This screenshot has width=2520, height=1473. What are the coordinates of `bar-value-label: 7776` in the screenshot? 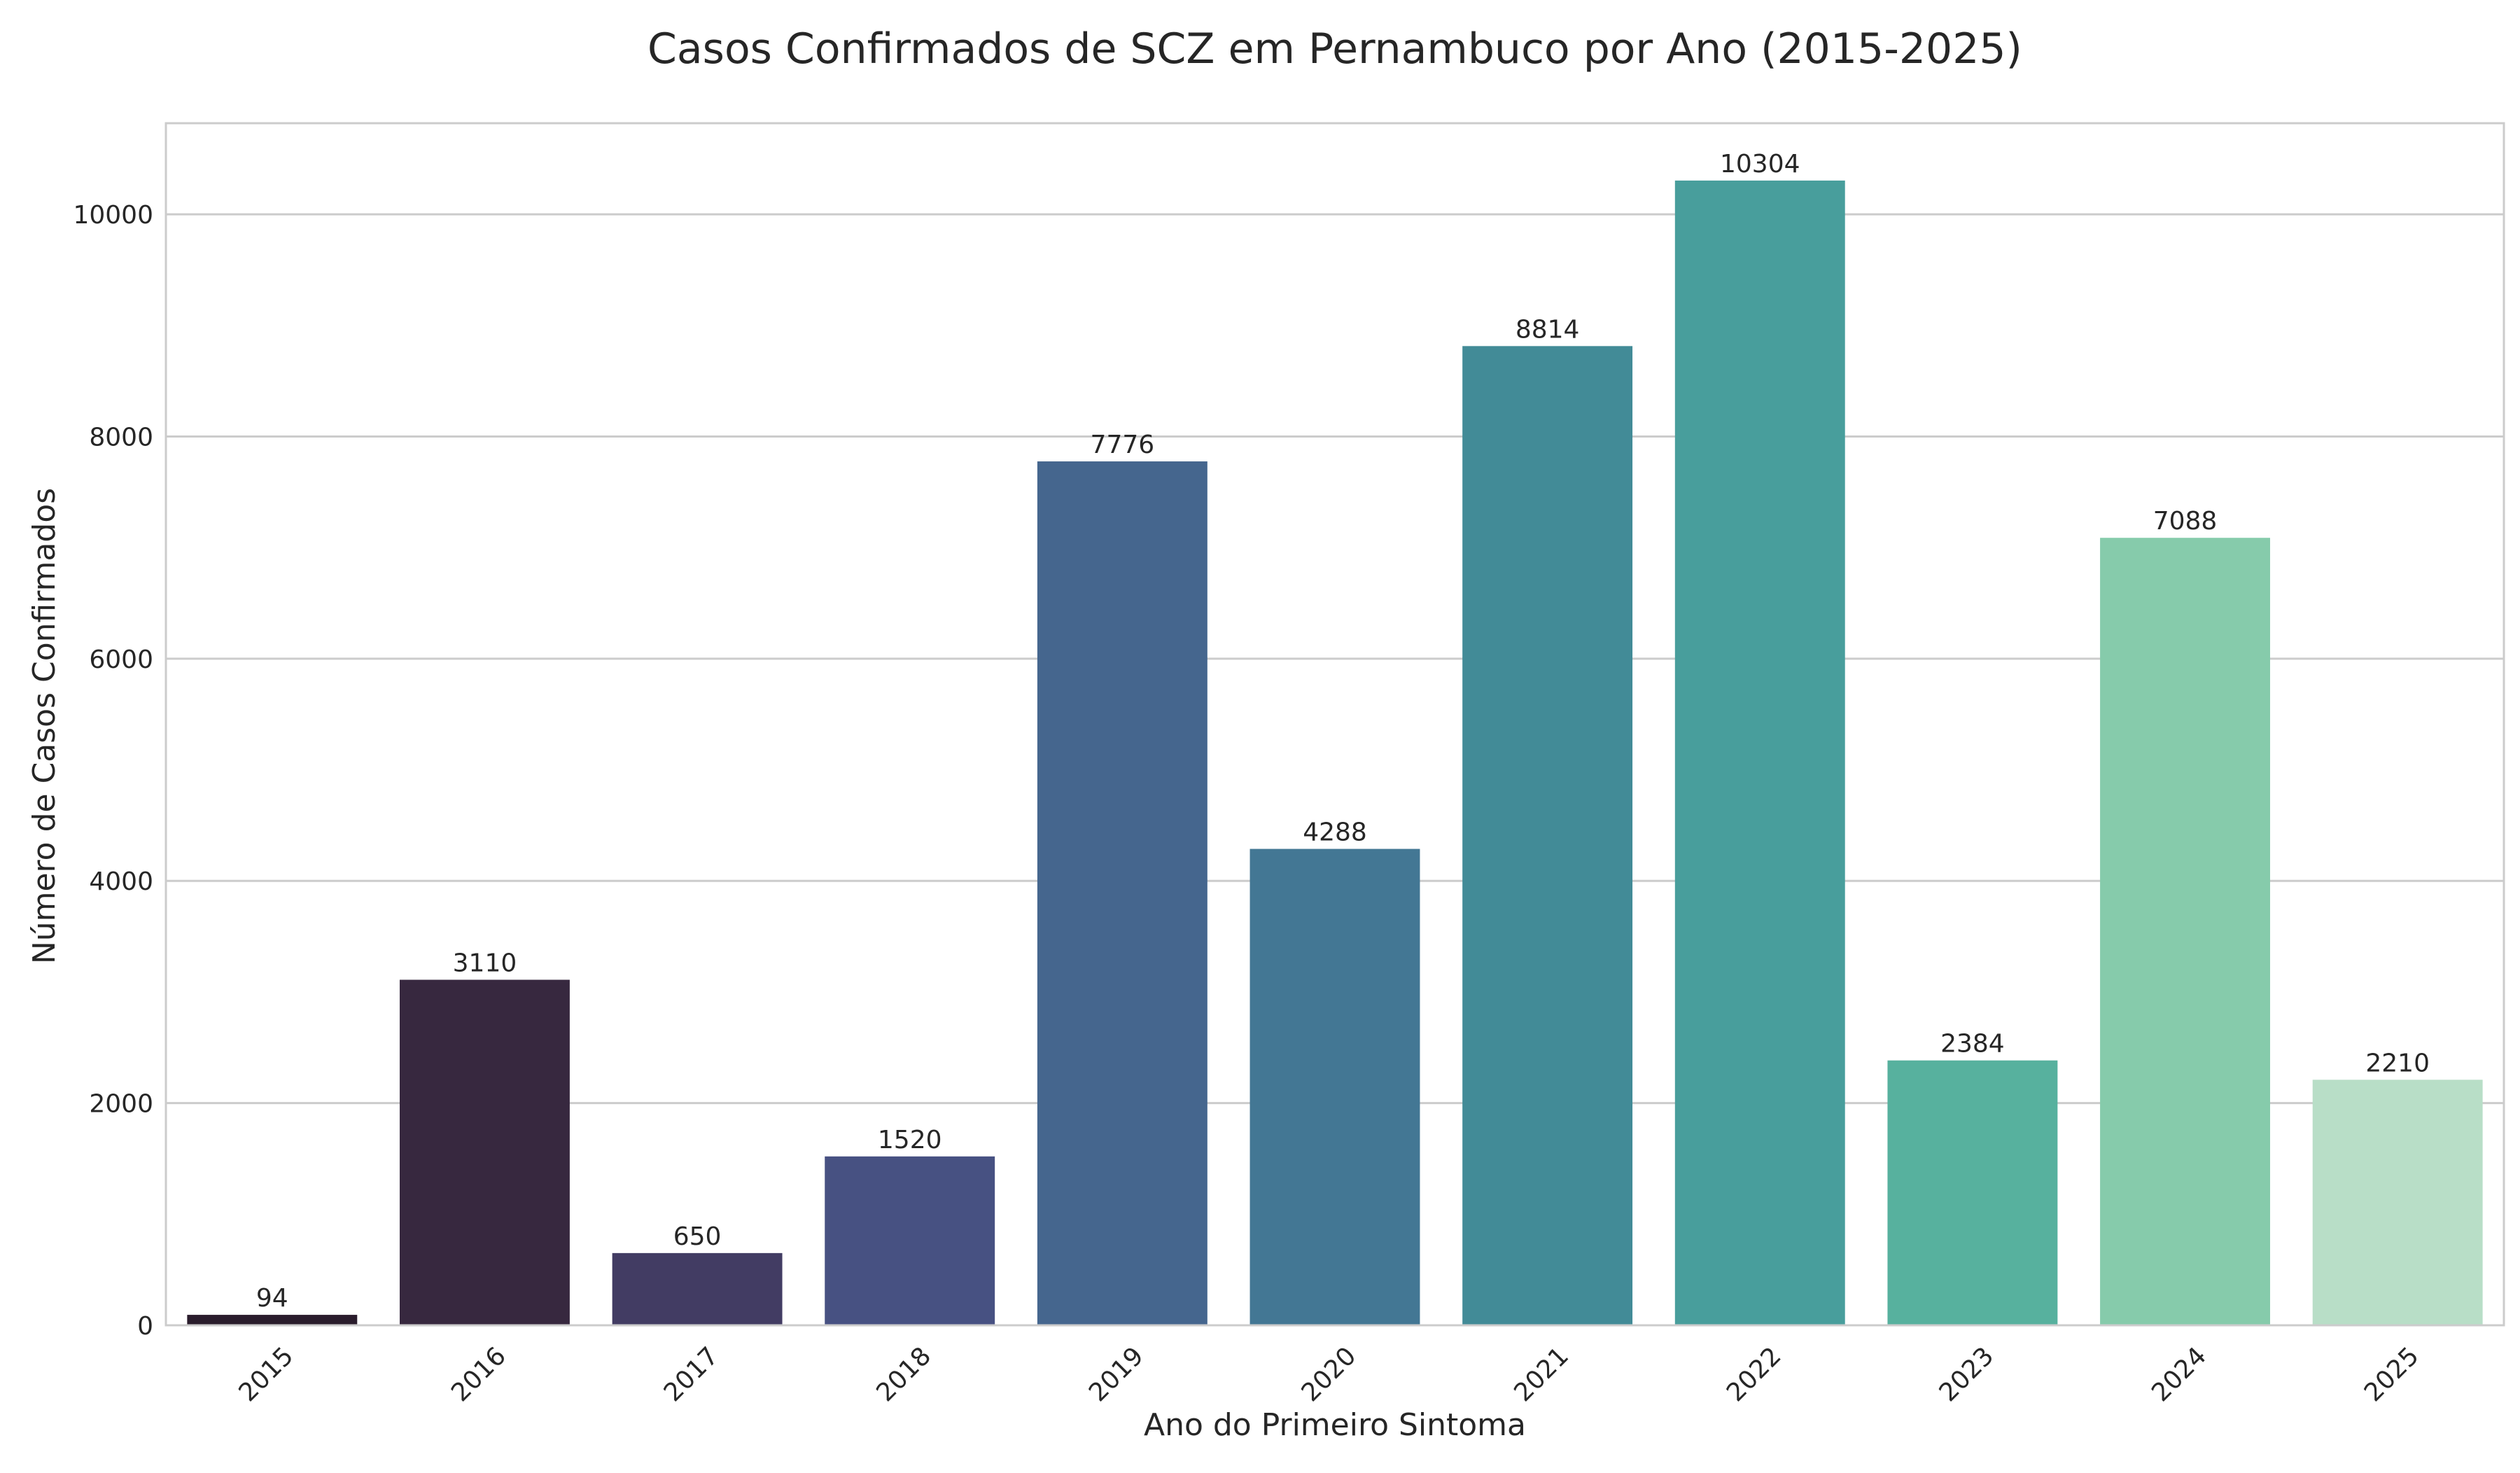 It's located at (1123, 445).